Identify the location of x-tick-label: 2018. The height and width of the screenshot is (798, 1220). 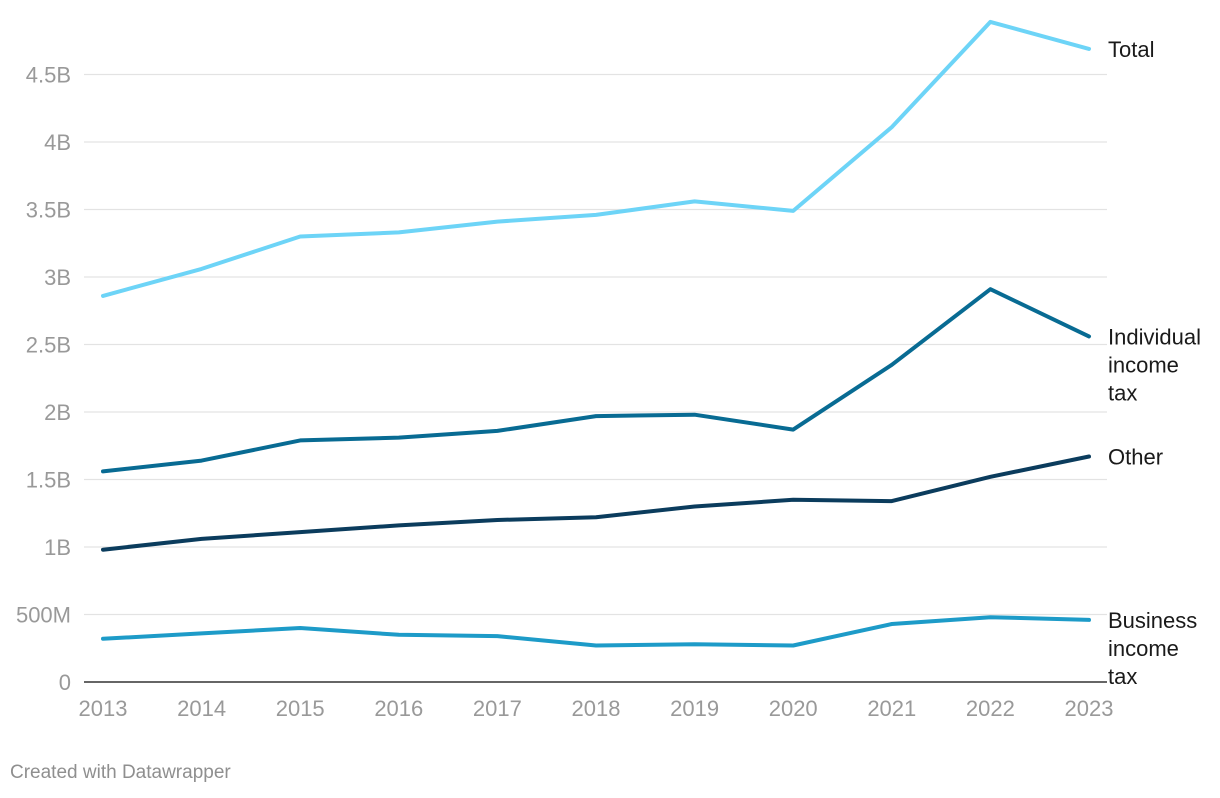
(596, 708).